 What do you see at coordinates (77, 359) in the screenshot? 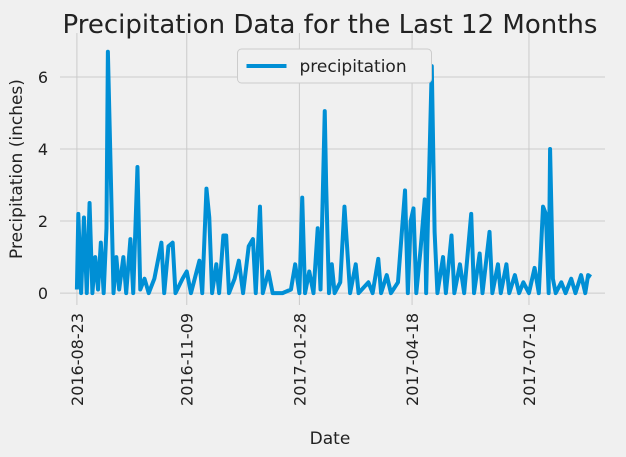
I see `x-tick-label: 2016-08-23` at bounding box center [77, 359].